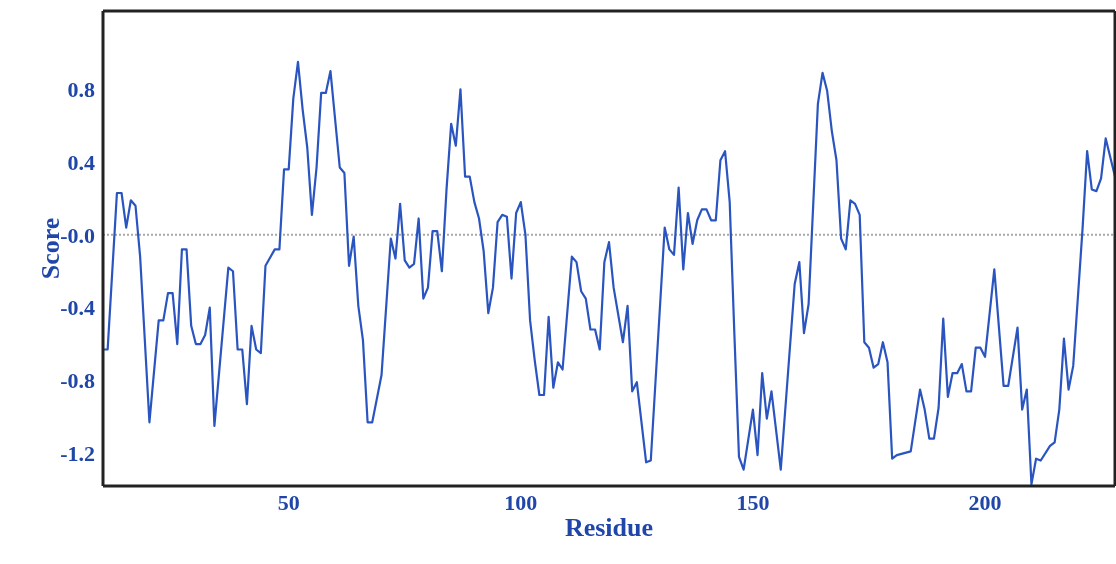 The image size is (1116, 564). I want to click on y-tick-label: -0.4, so click(77, 308).